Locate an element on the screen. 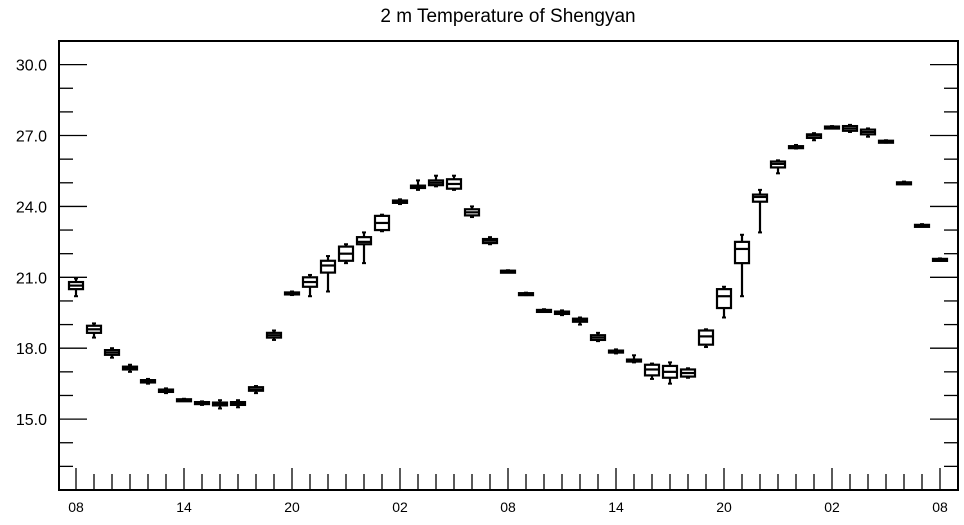  x-axis: 08 14 20 02 08 14 20 02 08 is located at coordinates (508, 491).